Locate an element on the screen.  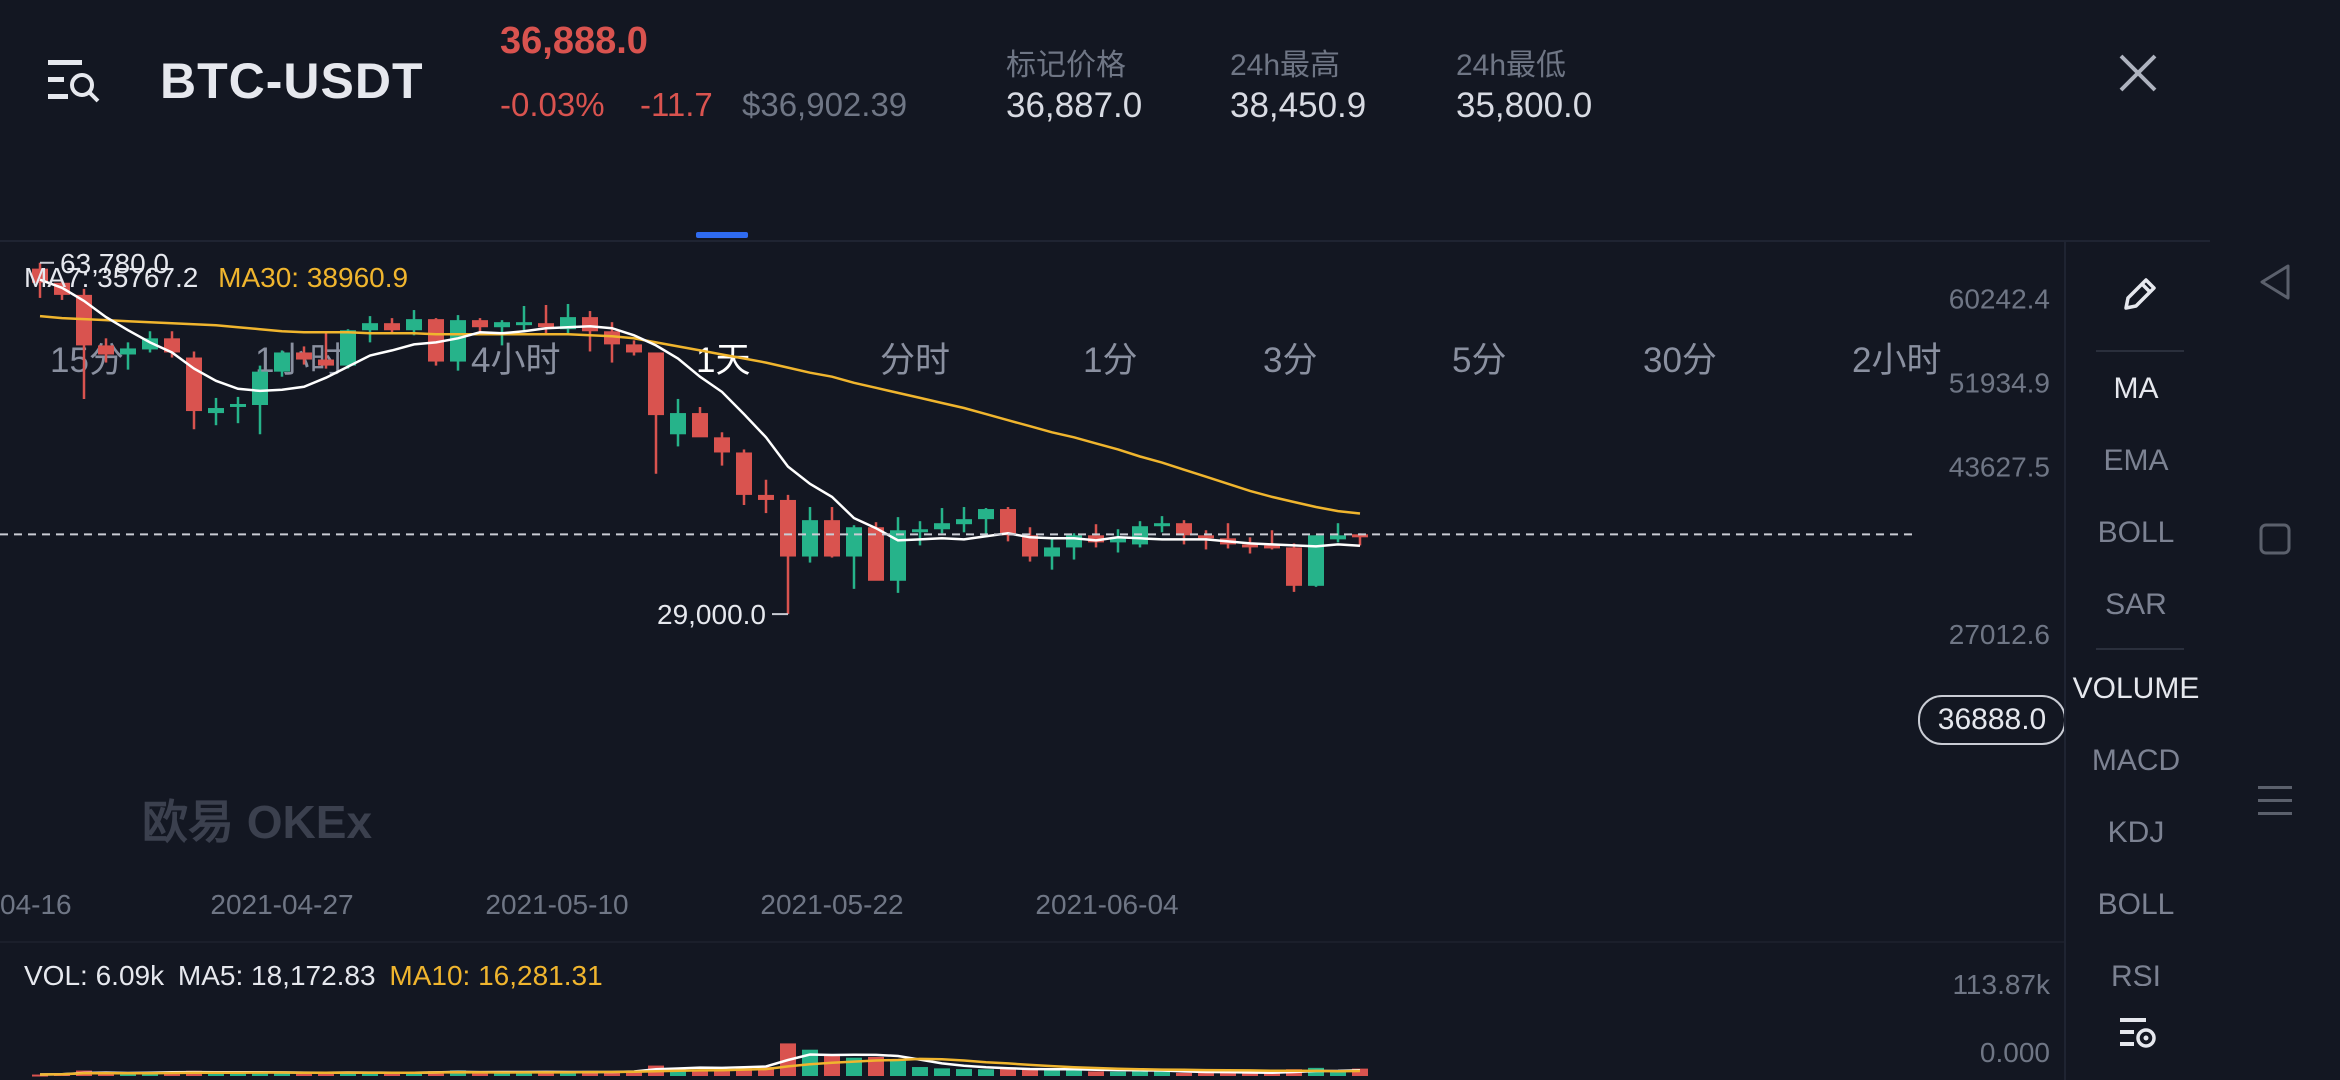
ma10-value: 16,281.31 is located at coordinates (540, 975).